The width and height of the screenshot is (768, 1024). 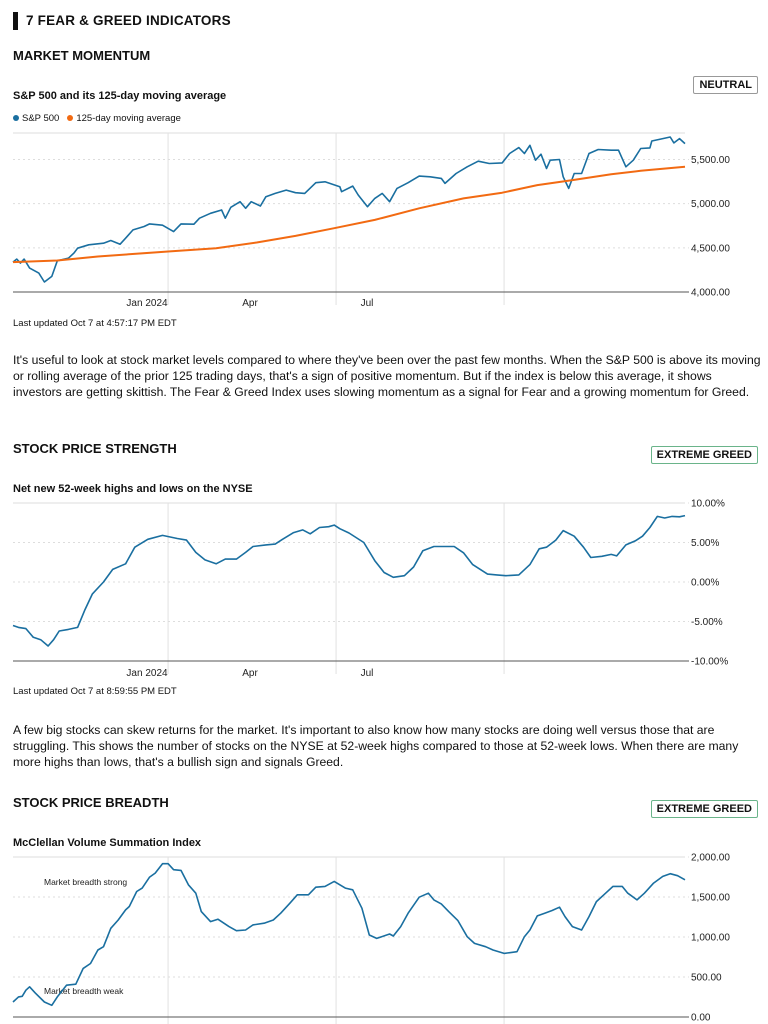 I want to click on y-tick-label: 5.00%, so click(x=705, y=543).